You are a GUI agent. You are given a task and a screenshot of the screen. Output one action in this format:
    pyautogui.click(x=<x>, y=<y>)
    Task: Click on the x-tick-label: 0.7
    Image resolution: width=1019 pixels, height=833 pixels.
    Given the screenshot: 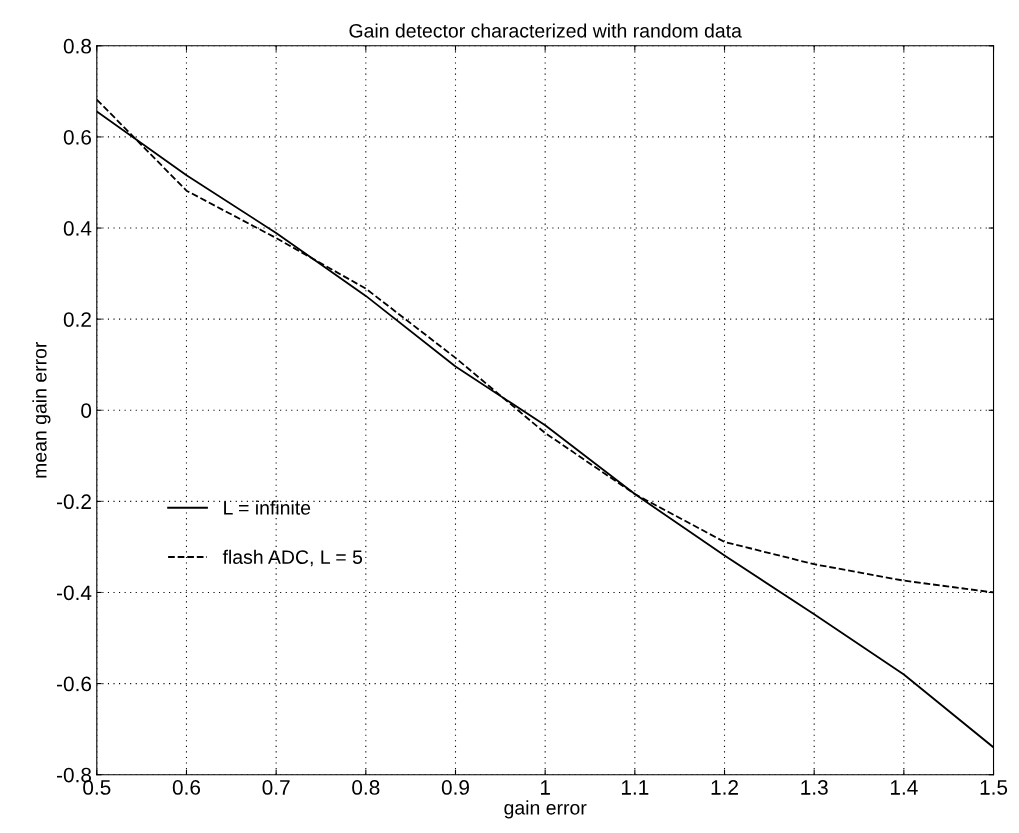 What is the action you would take?
    pyautogui.click(x=276, y=787)
    